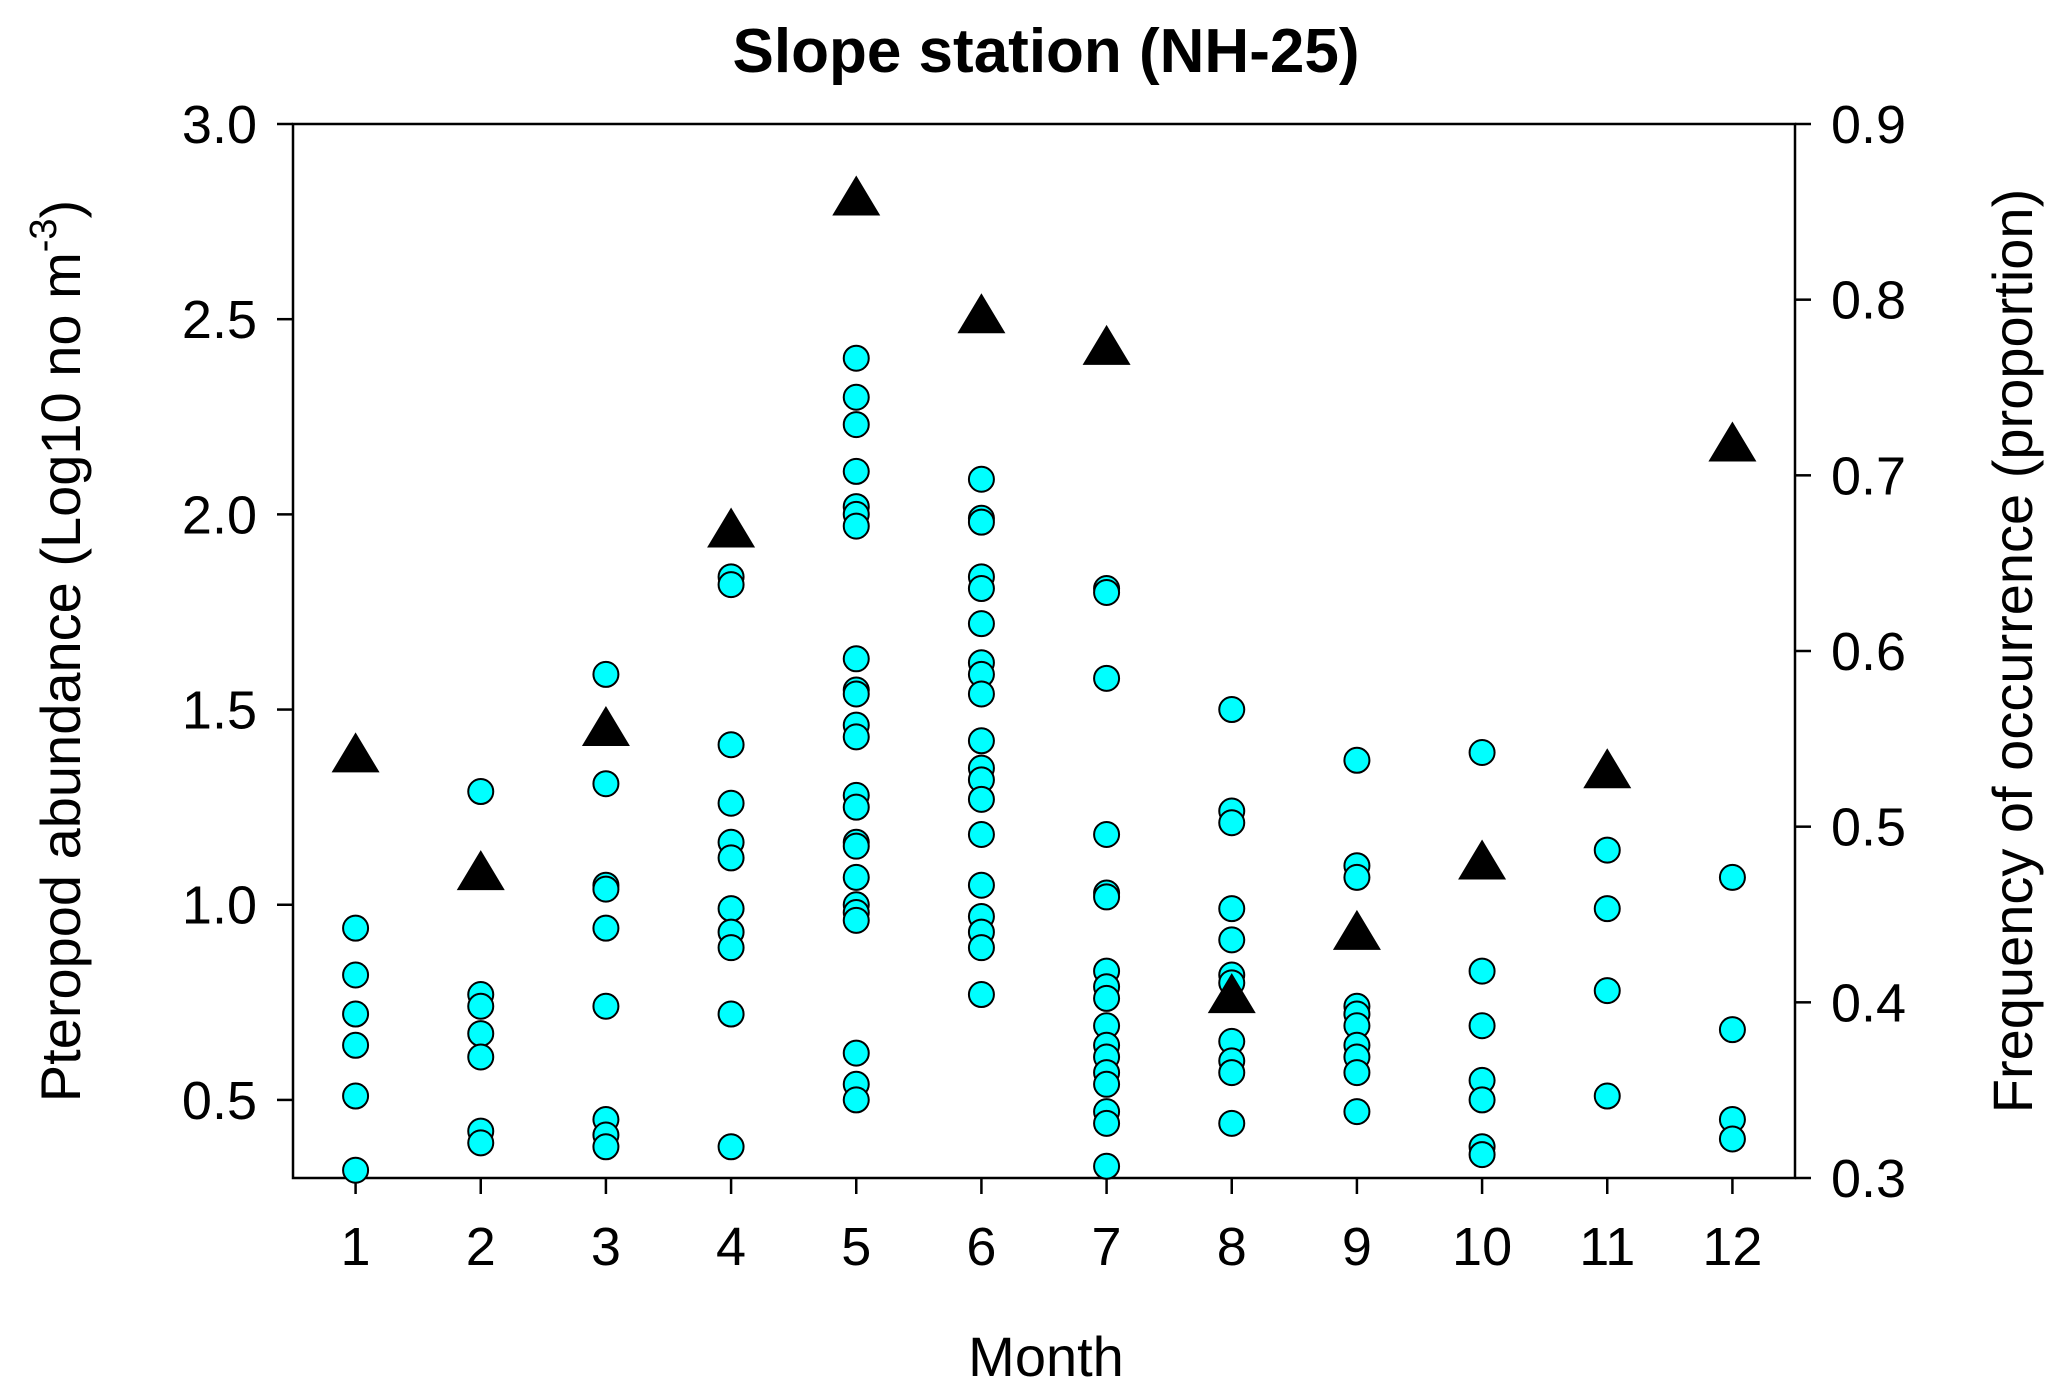 The image size is (2050, 1398). What do you see at coordinates (981, 1247) in the screenshot?
I see `x-tick-label: 6` at bounding box center [981, 1247].